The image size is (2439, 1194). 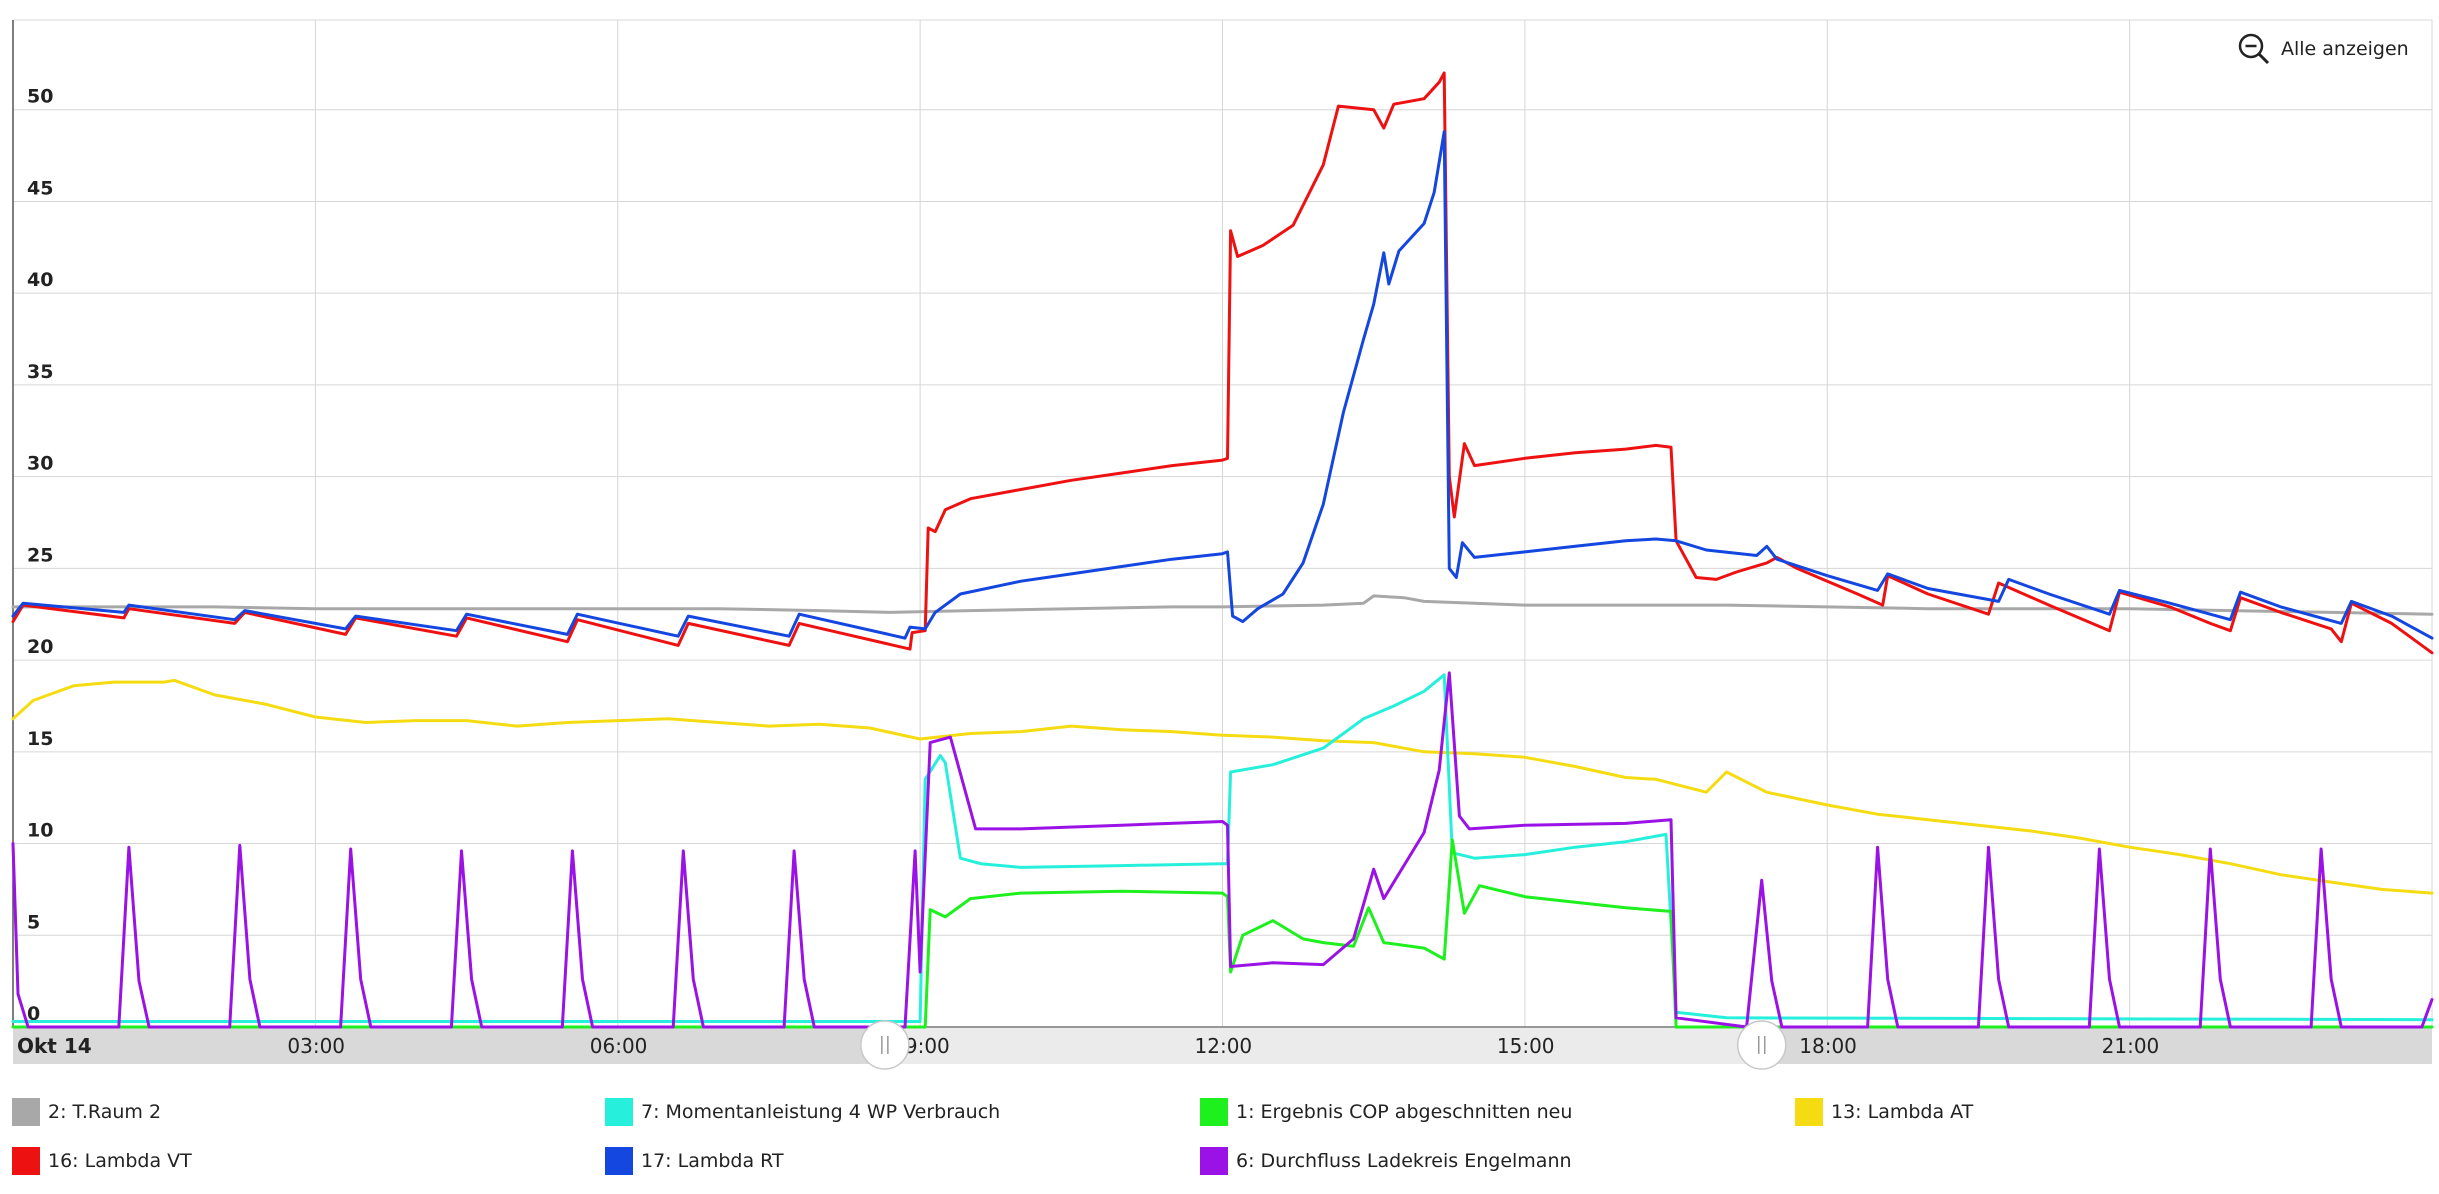 What do you see at coordinates (33, 922) in the screenshot?
I see `y-tick-label: 5` at bounding box center [33, 922].